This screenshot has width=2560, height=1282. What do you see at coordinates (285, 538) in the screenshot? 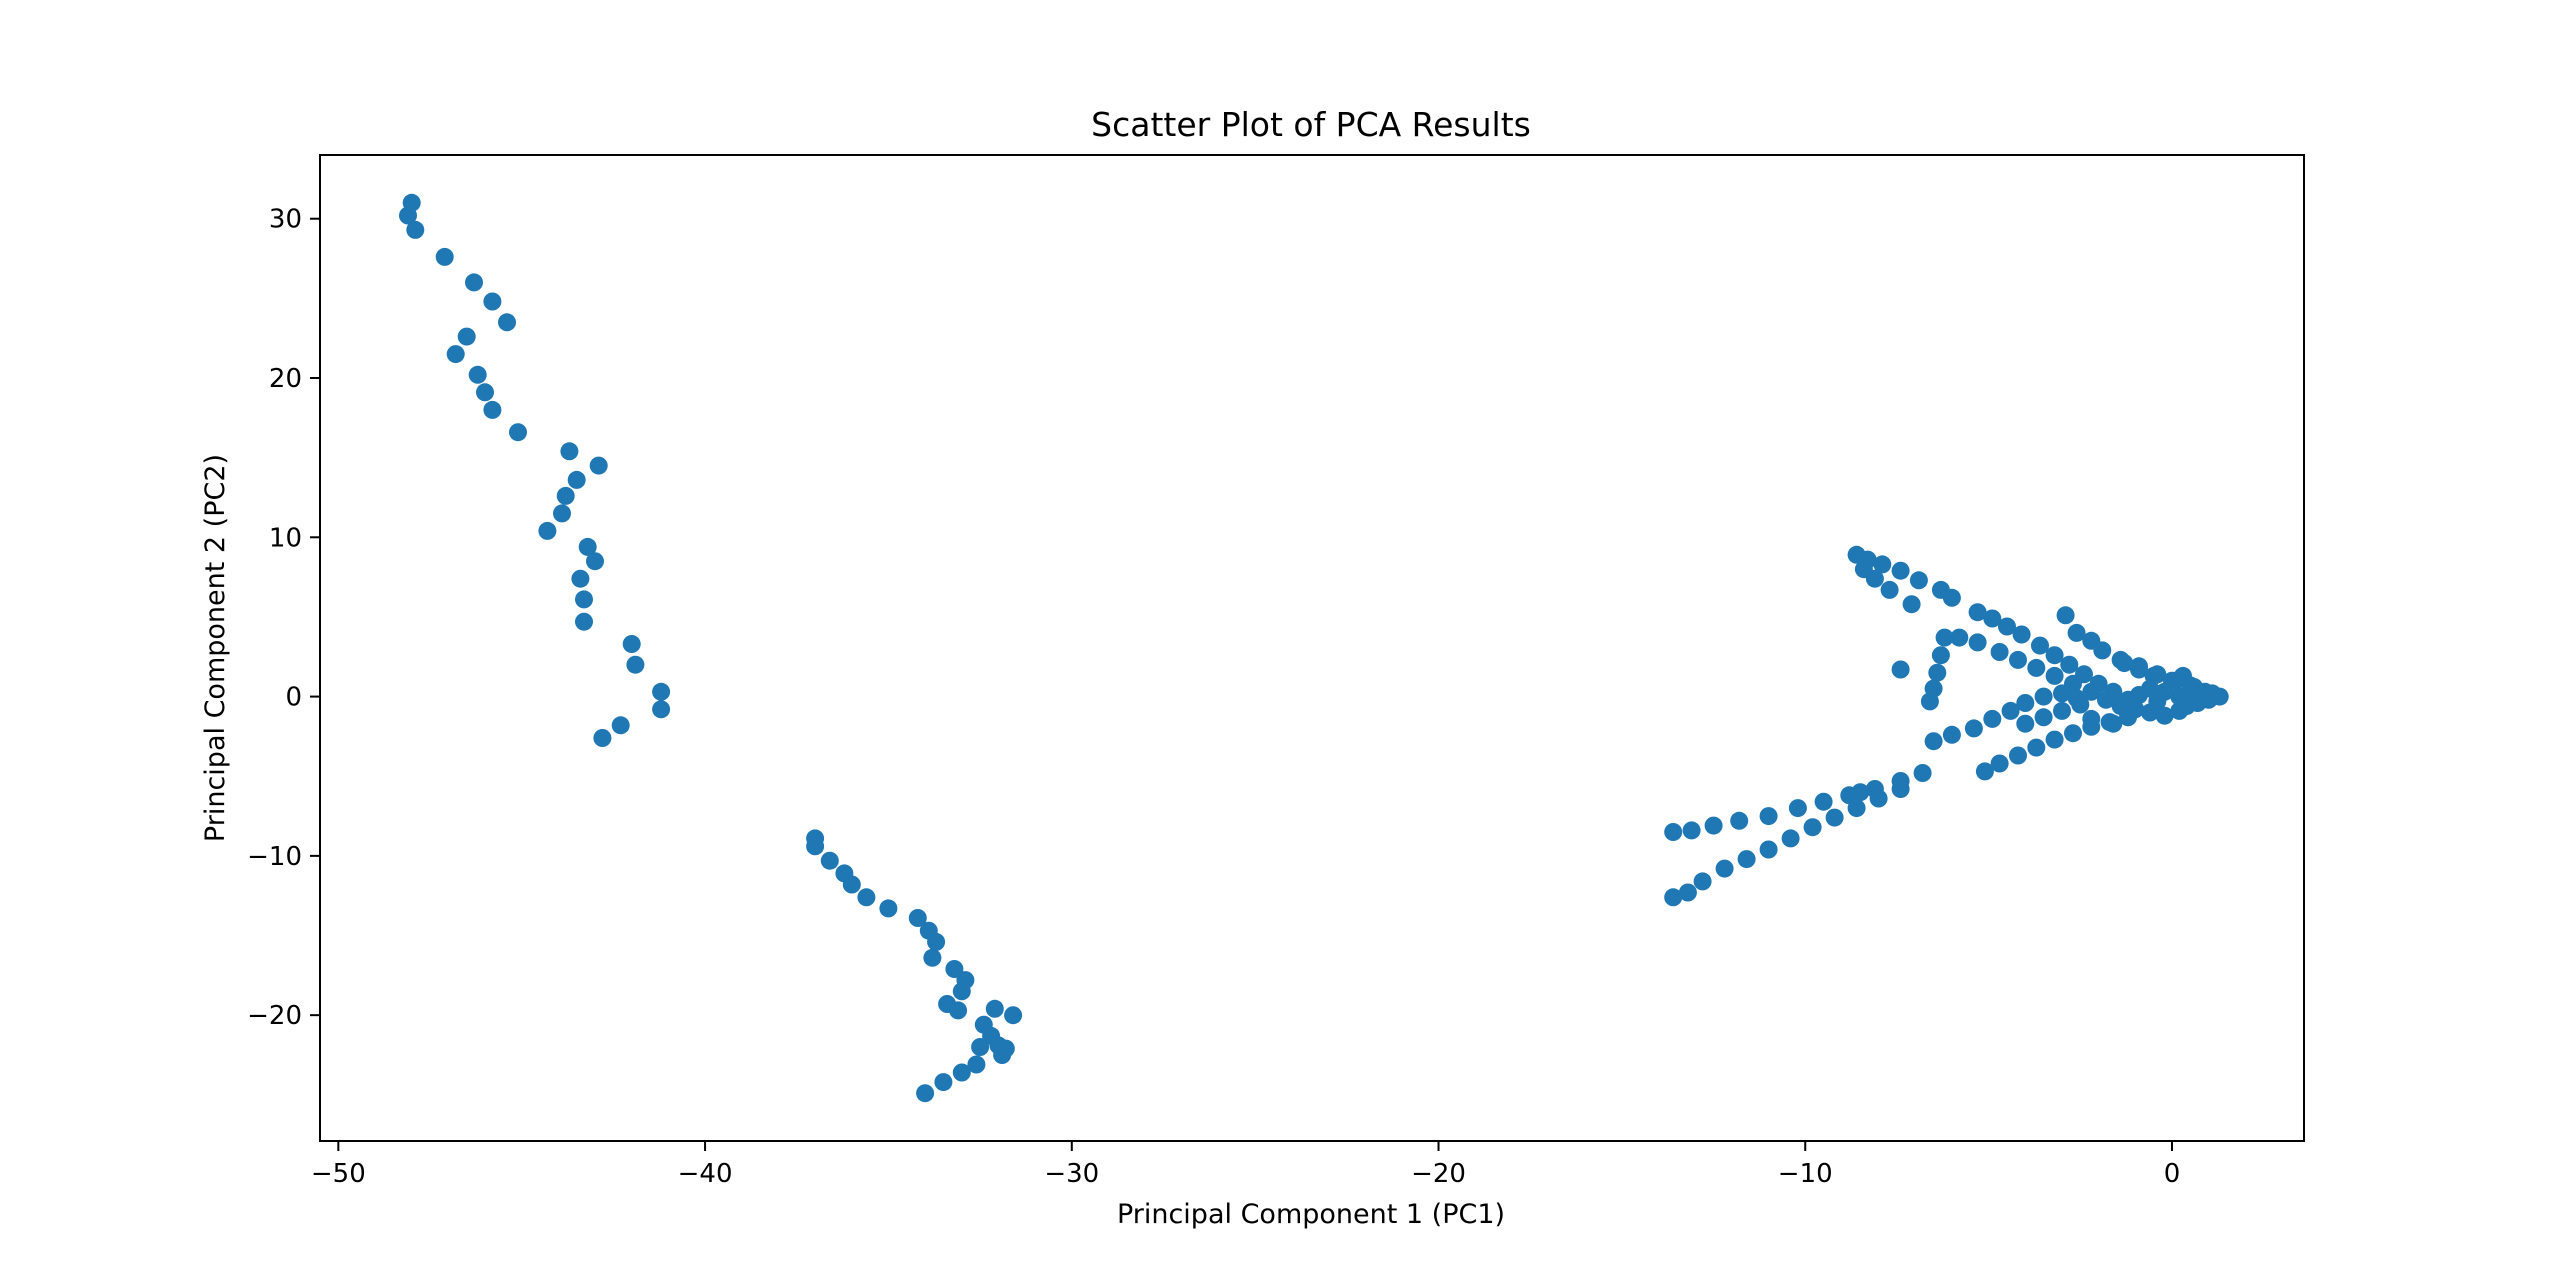
I see `y-tick-label: 10` at bounding box center [285, 538].